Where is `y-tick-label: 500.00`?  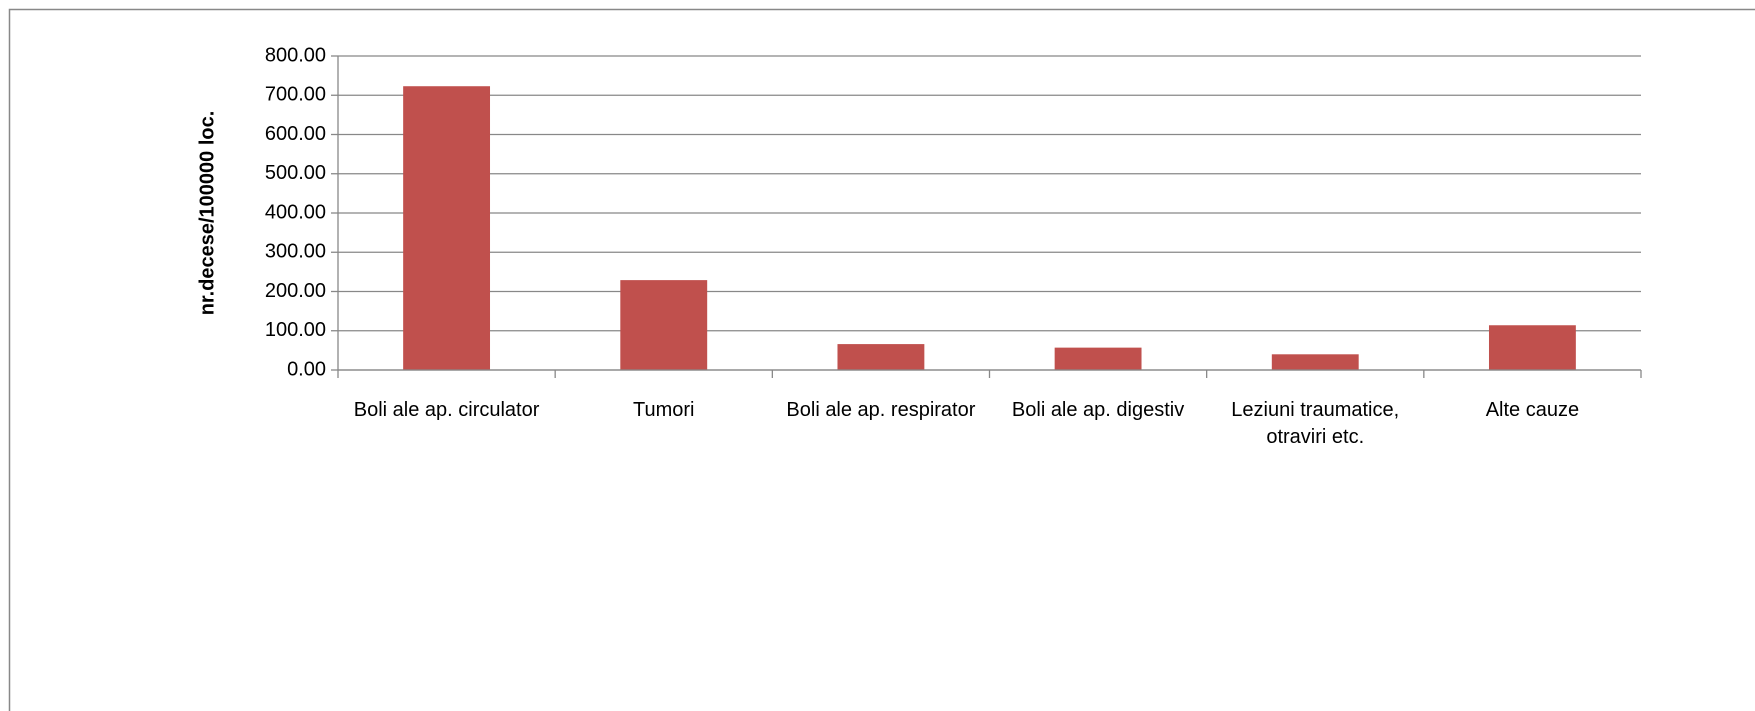
y-tick-label: 500.00 is located at coordinates (295, 173).